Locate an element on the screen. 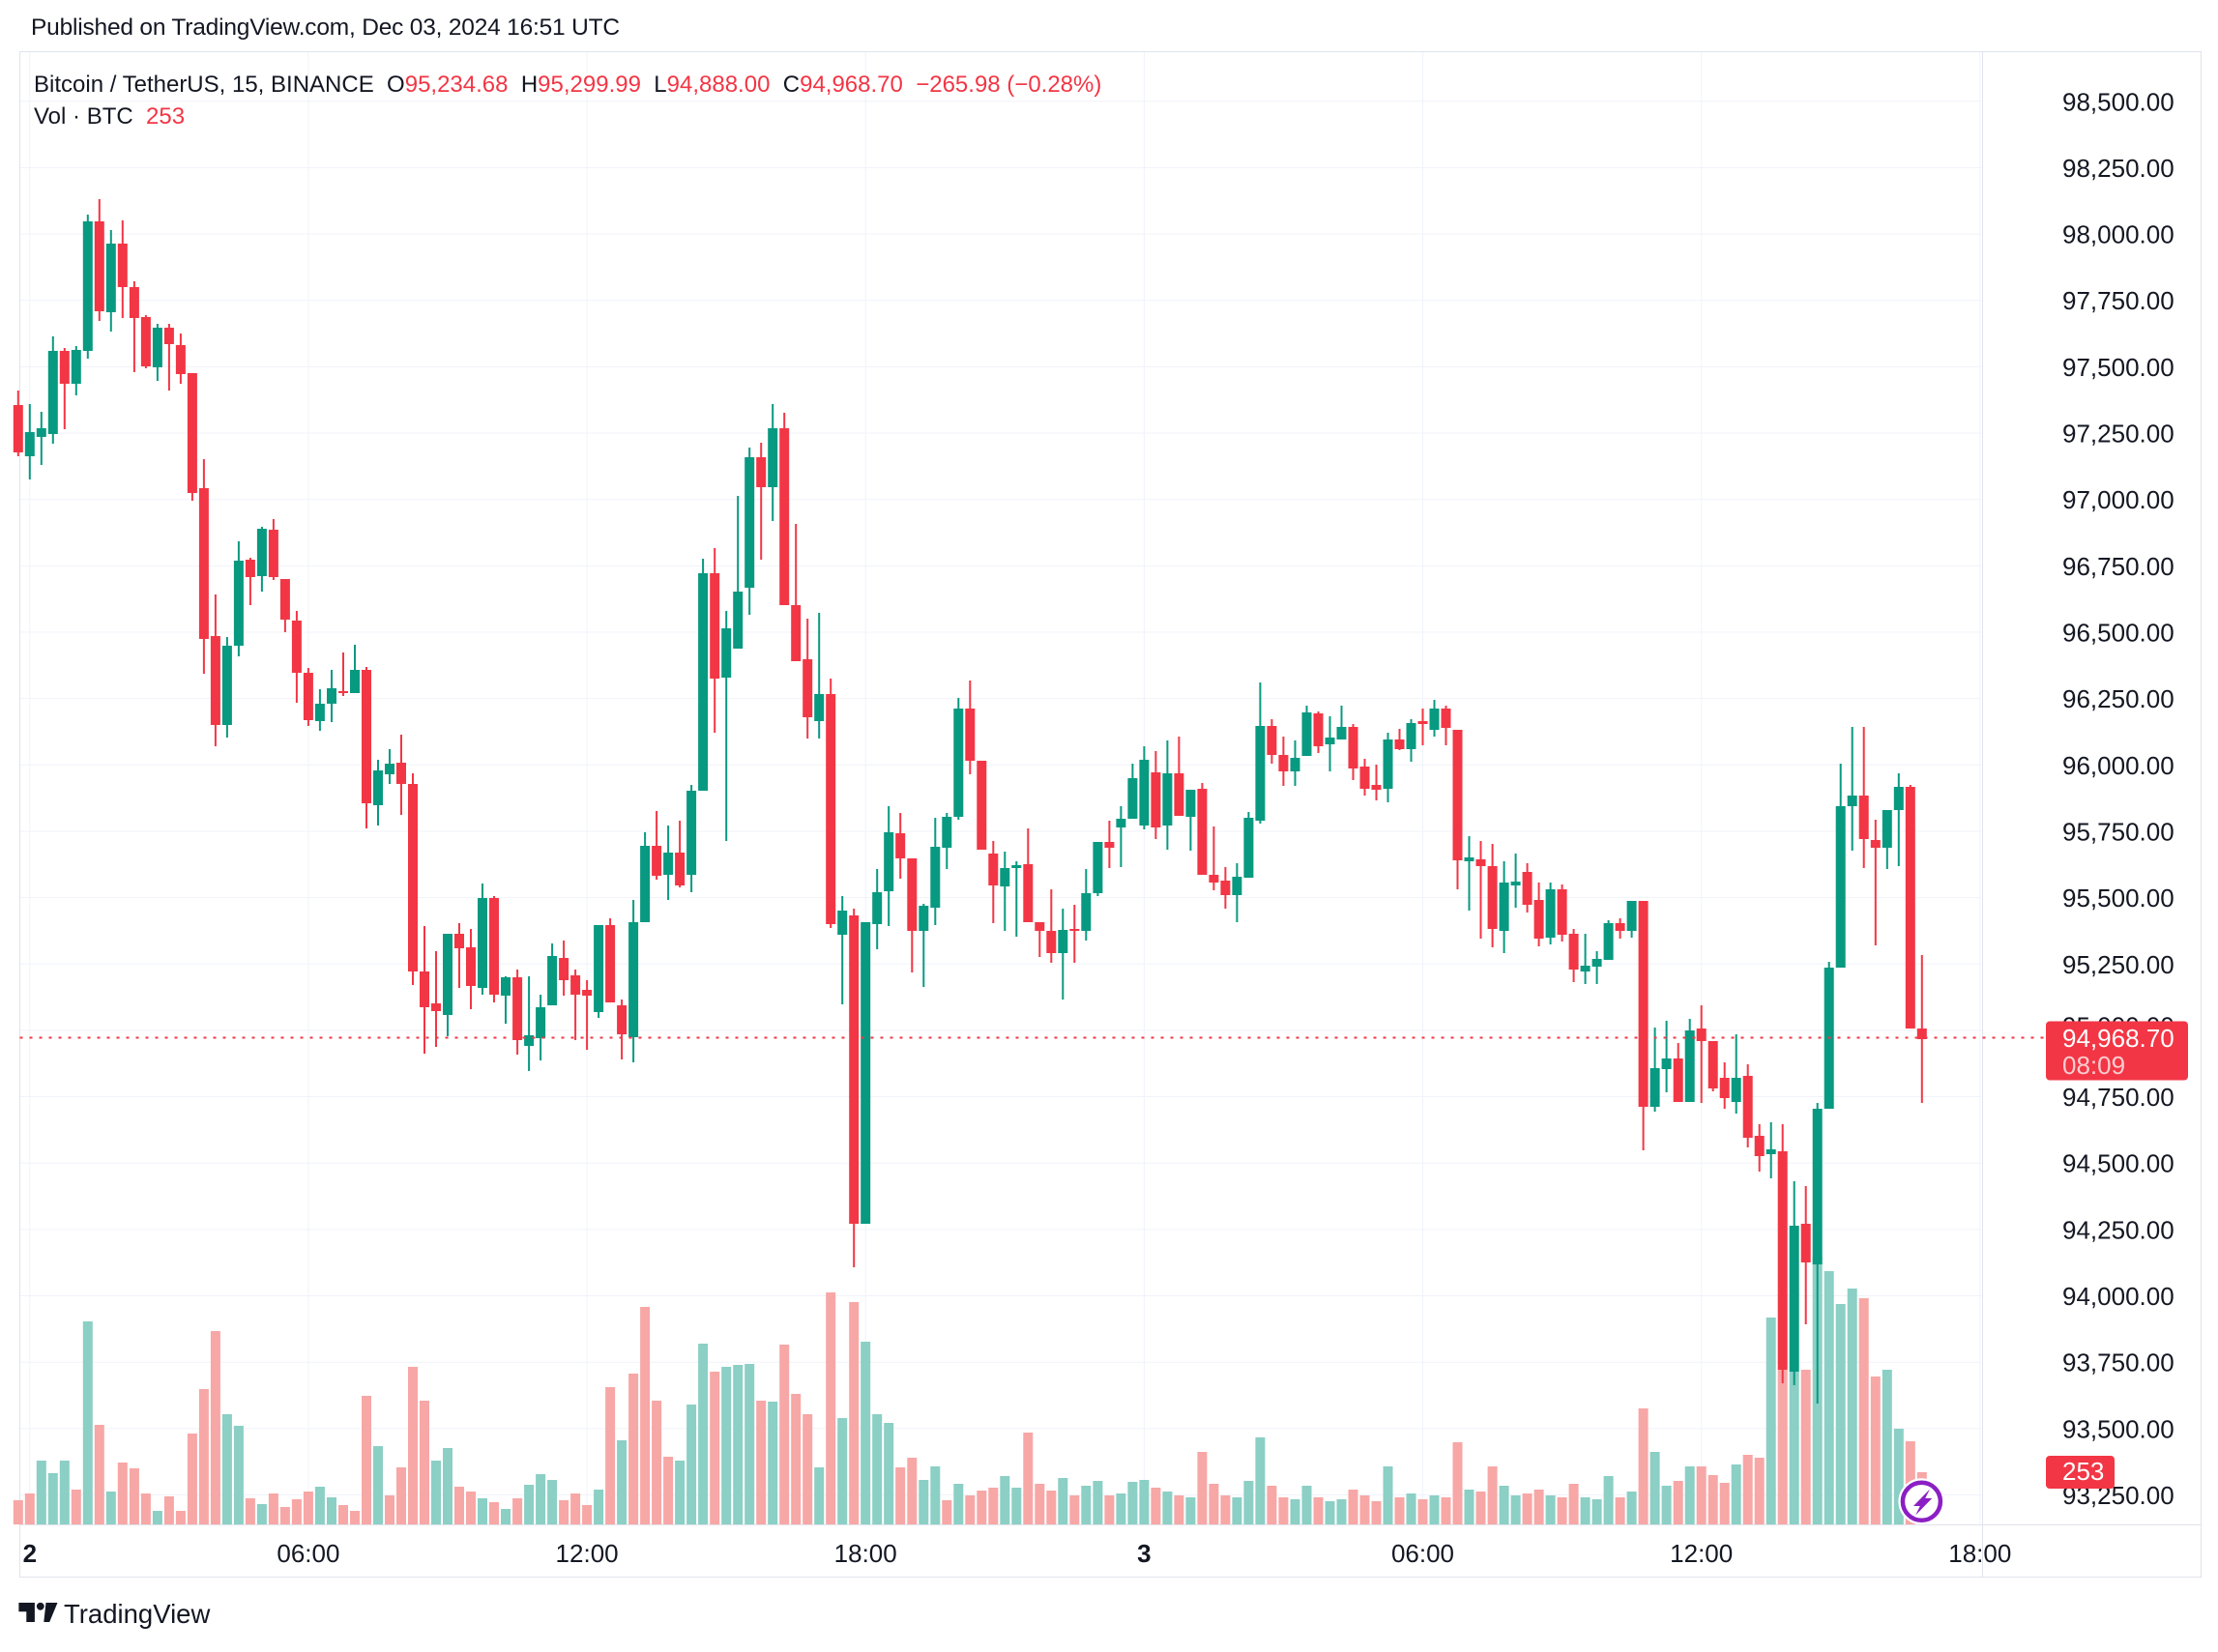 The height and width of the screenshot is (1652, 2218). svg-text: 94,250.00 is located at coordinates (2118, 1229).